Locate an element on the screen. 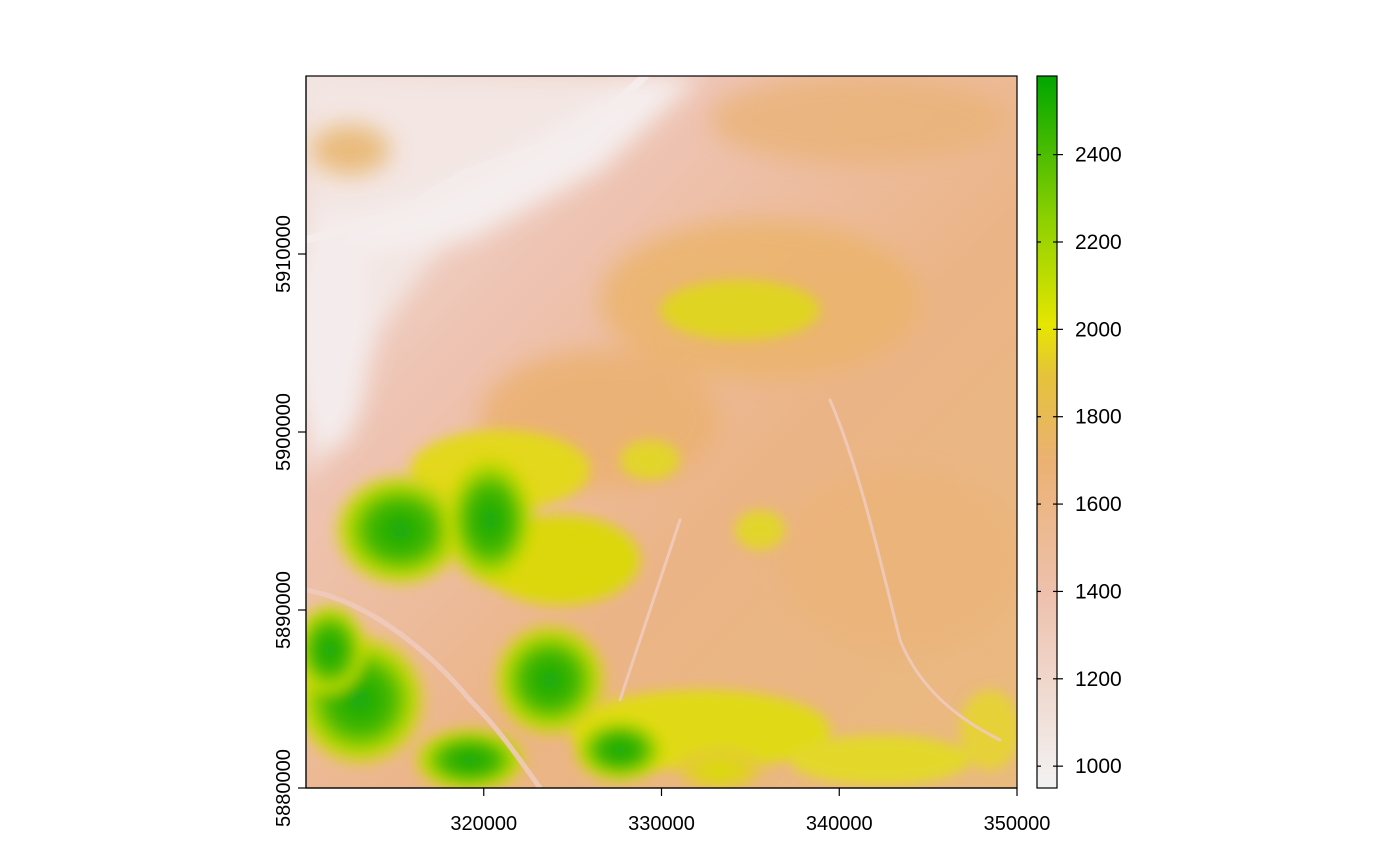 The height and width of the screenshot is (866, 1400). x-tick-label: 350000 is located at coordinates (1017, 824).